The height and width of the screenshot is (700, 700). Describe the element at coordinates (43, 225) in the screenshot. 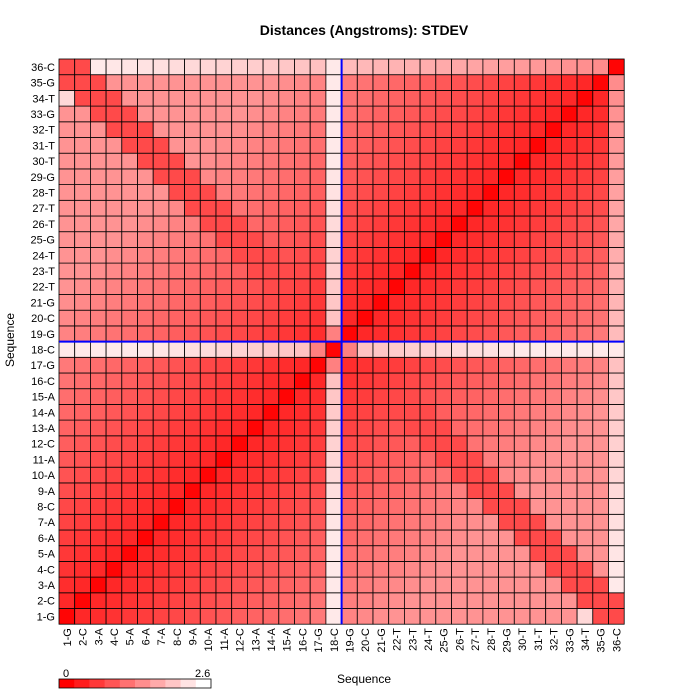

I see `y-tick-label: 26-T` at that location.